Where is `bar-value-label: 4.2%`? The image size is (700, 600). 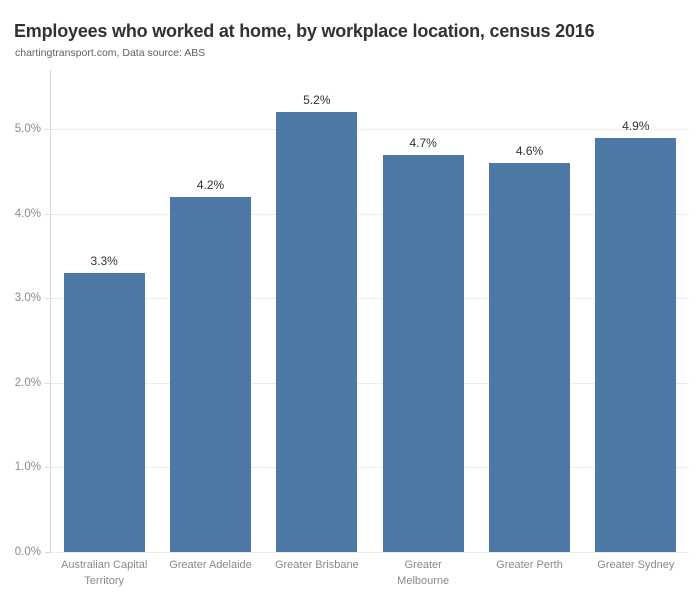 bar-value-label: 4.2% is located at coordinates (210, 184).